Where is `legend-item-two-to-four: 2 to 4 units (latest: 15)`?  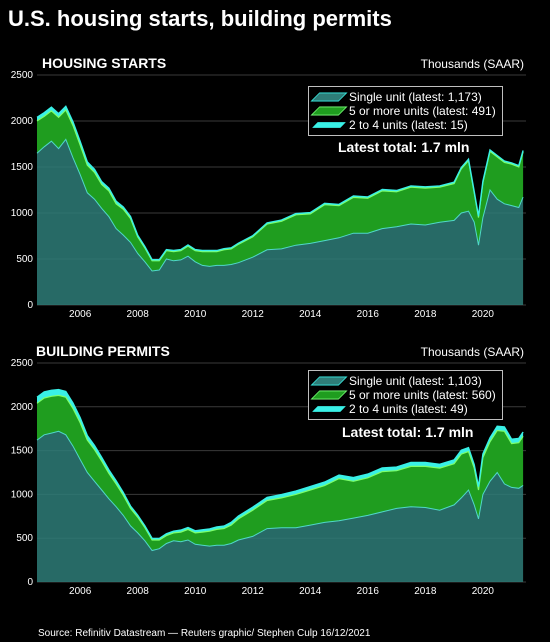
legend-item-two-to-four: 2 to 4 units (latest: 15) is located at coordinates (404, 125).